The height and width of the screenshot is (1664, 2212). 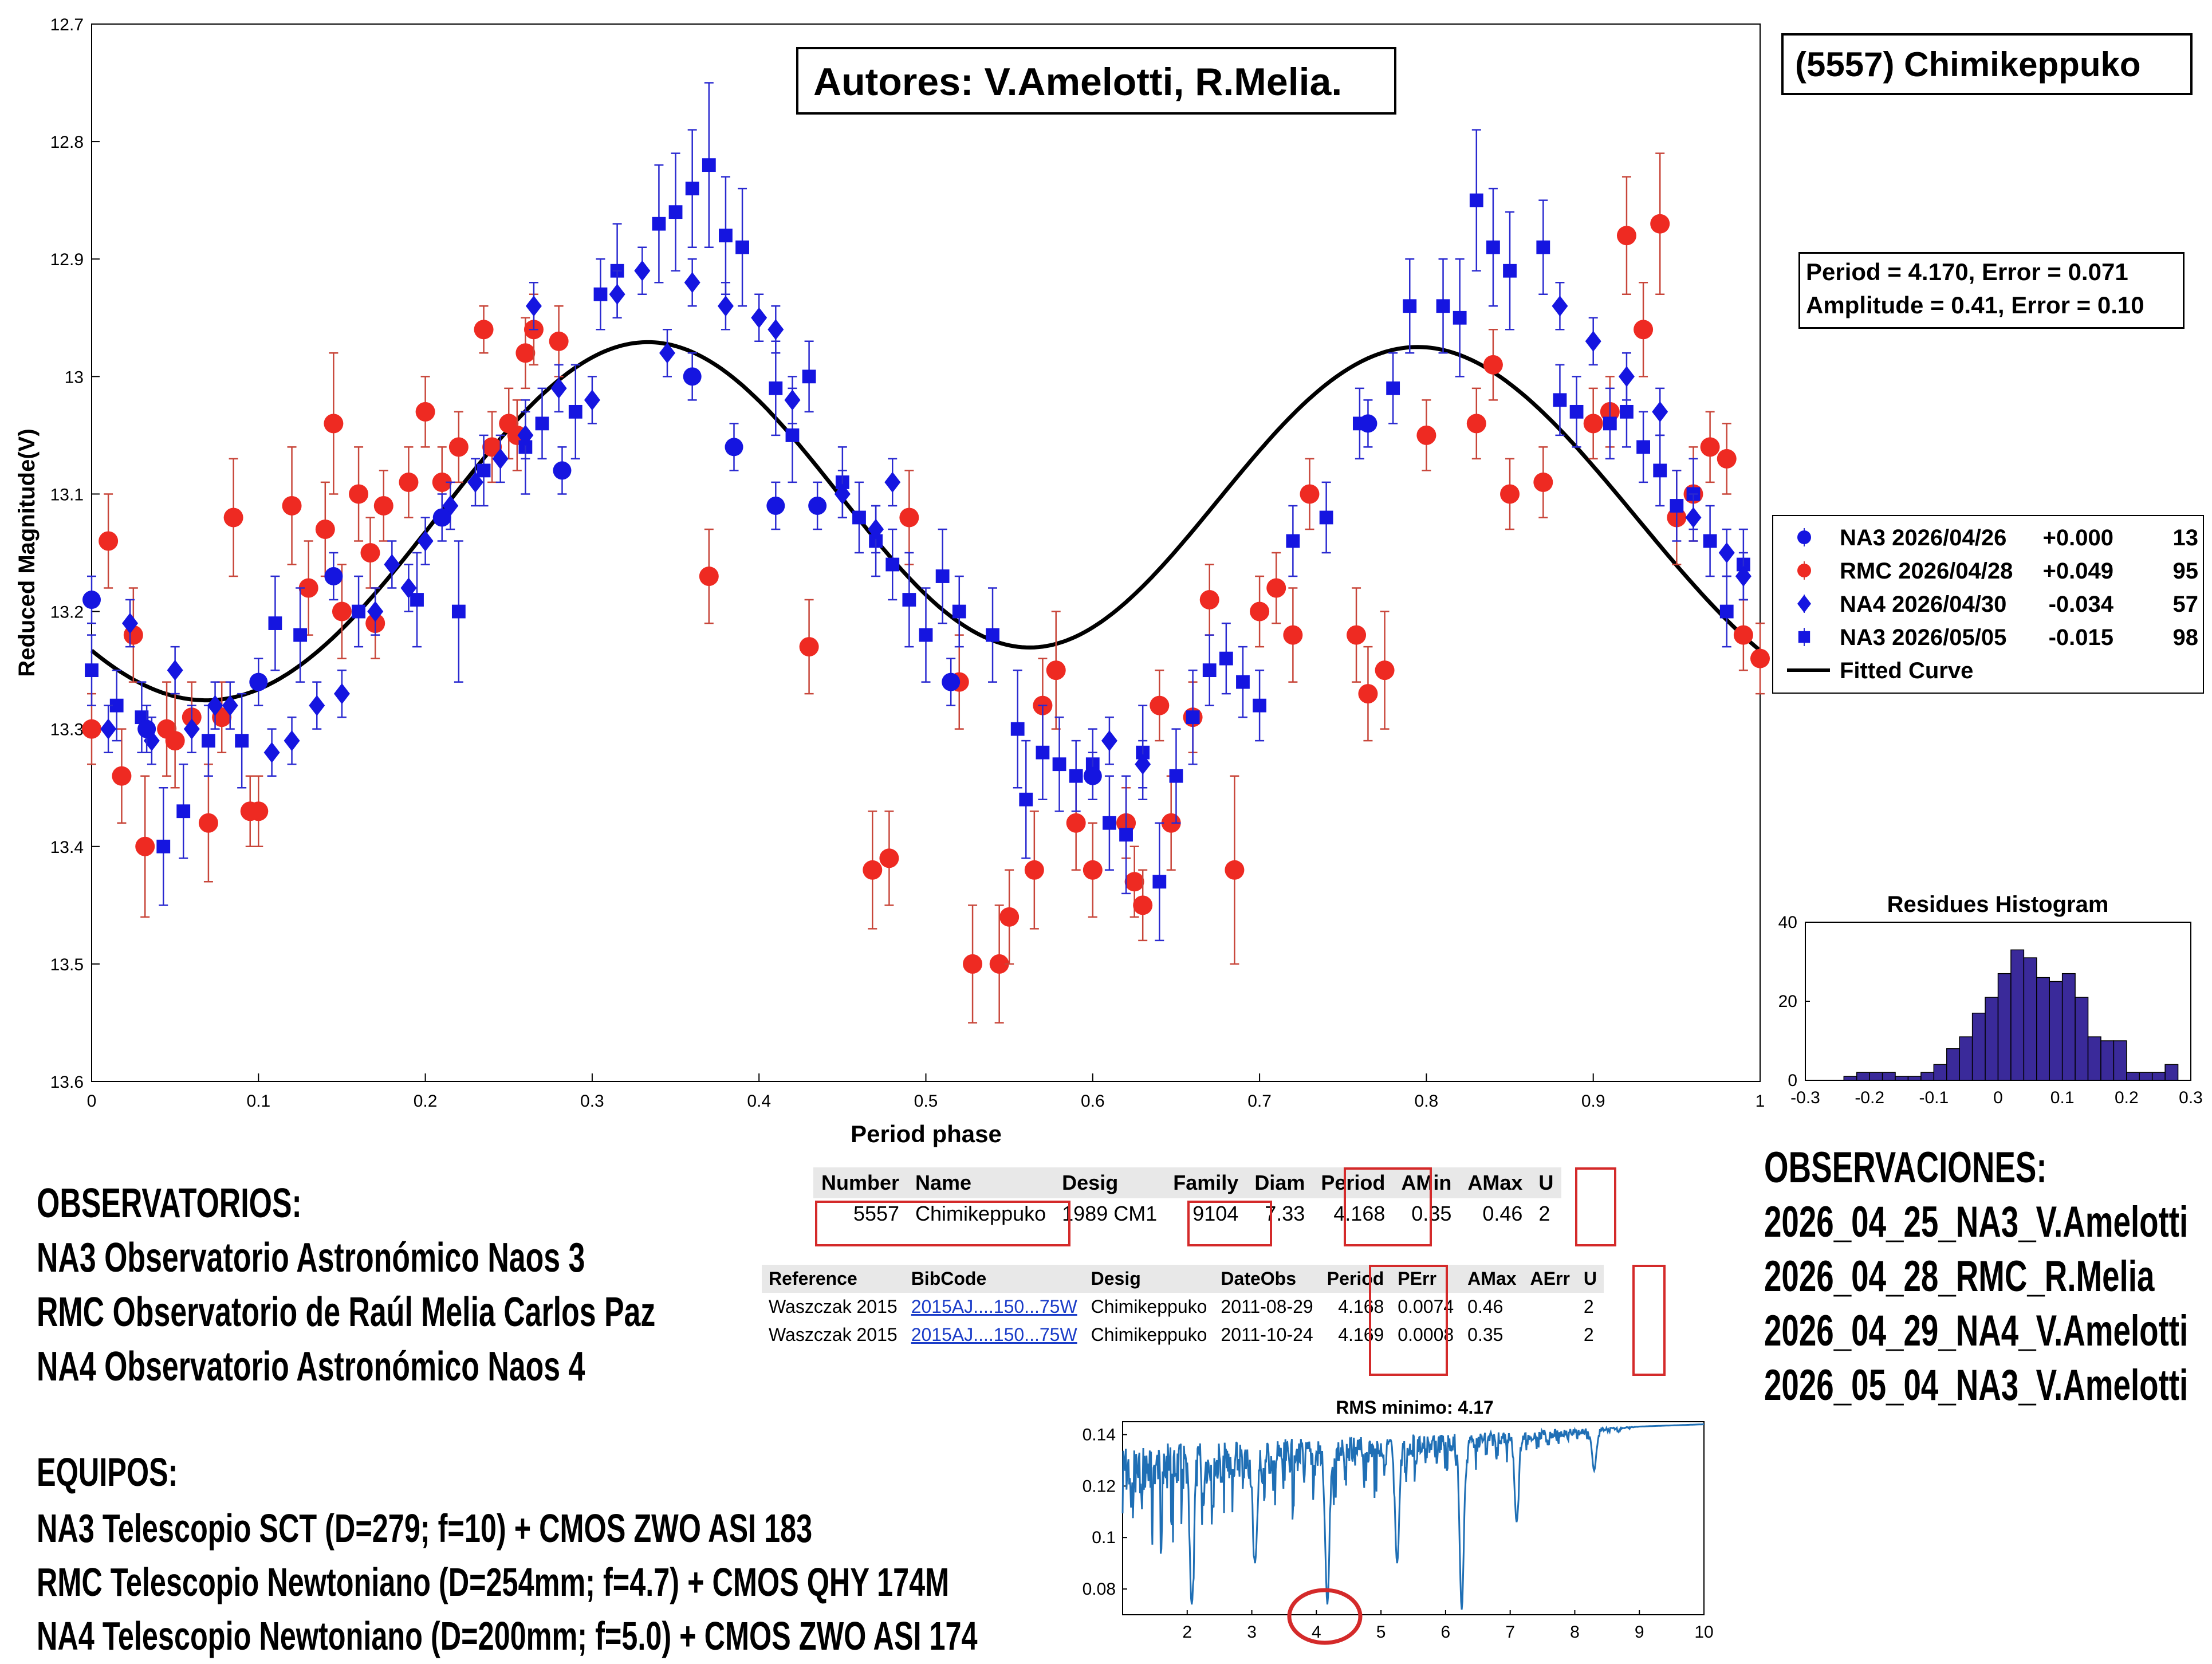 What do you see at coordinates (1446, 1632) in the screenshot?
I see `x-tick-label: 6` at bounding box center [1446, 1632].